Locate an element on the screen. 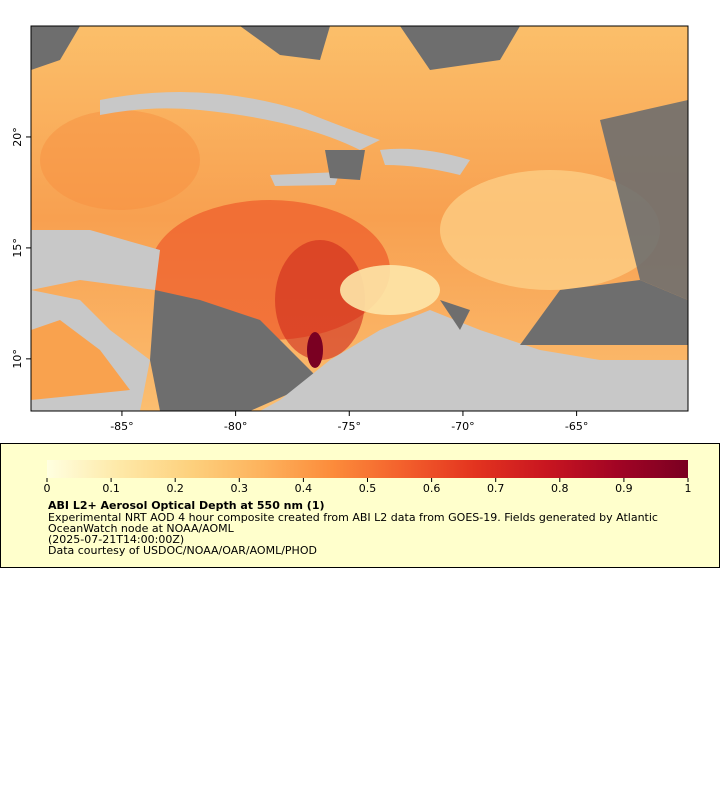  colorbar-tick-label: 0.1 is located at coordinates (111, 488).